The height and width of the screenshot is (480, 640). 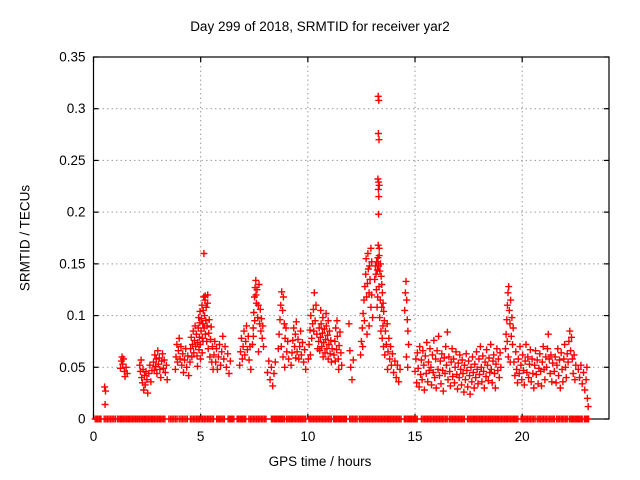 What do you see at coordinates (72, 367) in the screenshot?
I see `y-tick-label: 0.05` at bounding box center [72, 367].